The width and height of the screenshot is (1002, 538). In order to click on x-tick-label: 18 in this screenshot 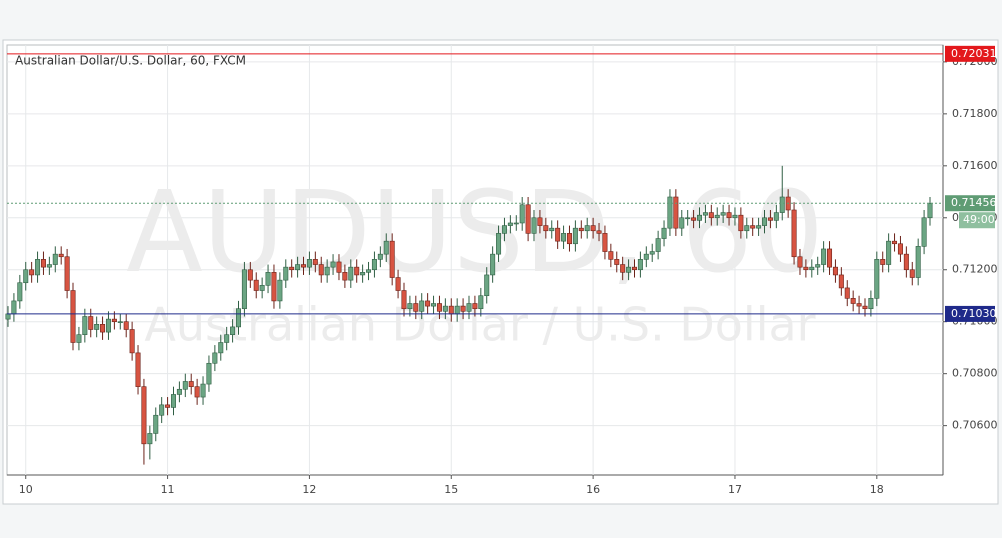, I will do `click(877, 489)`.